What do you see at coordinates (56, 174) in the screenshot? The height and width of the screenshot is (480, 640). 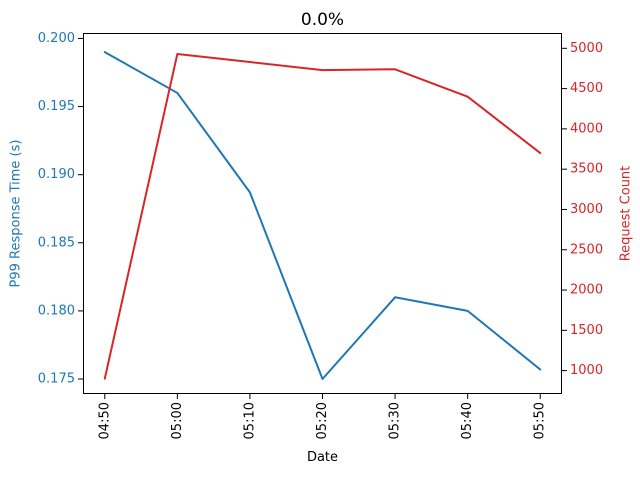 I see `left-tick-label: 0.190` at bounding box center [56, 174].